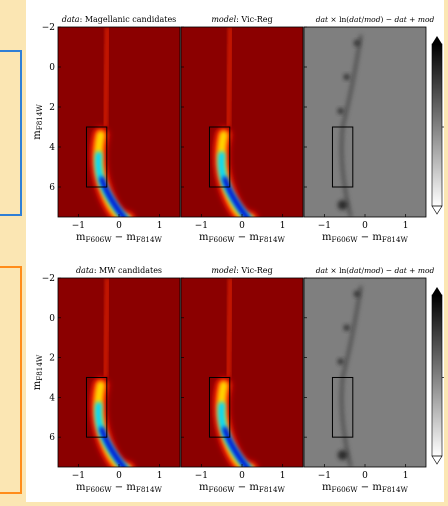  What do you see at coordinates (119, 270) in the screenshot?
I see `panel-title: data: MW candidates` at bounding box center [119, 270].